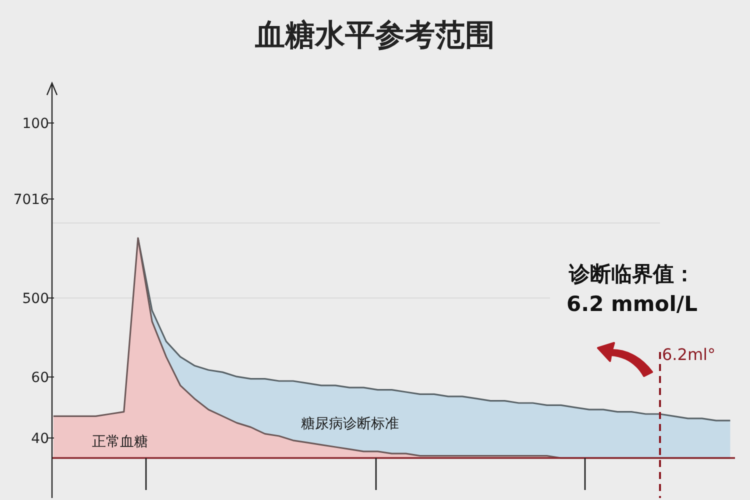  I want to click on text: 500, so click(35, 299).